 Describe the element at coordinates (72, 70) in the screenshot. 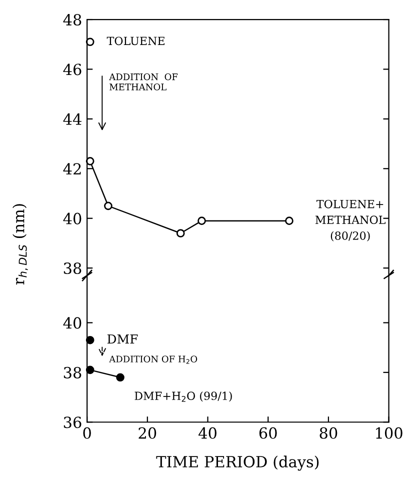

I see `y-tick-label: 46` at that location.